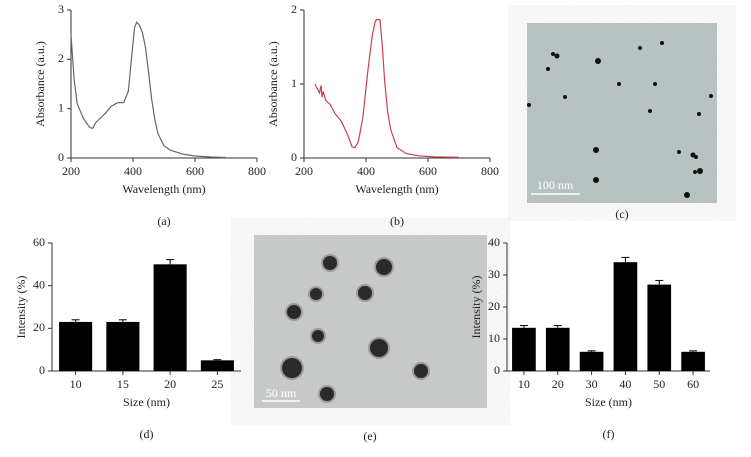  I want to click on x-tick-label: 60, so click(693, 384).